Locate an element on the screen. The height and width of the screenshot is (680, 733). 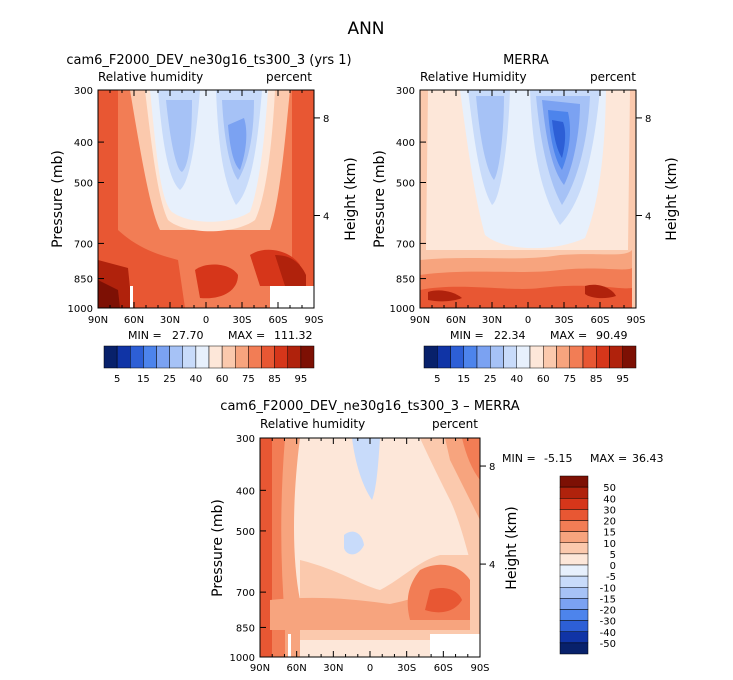
colorbar-label: 20 is located at coordinates (609, 522).